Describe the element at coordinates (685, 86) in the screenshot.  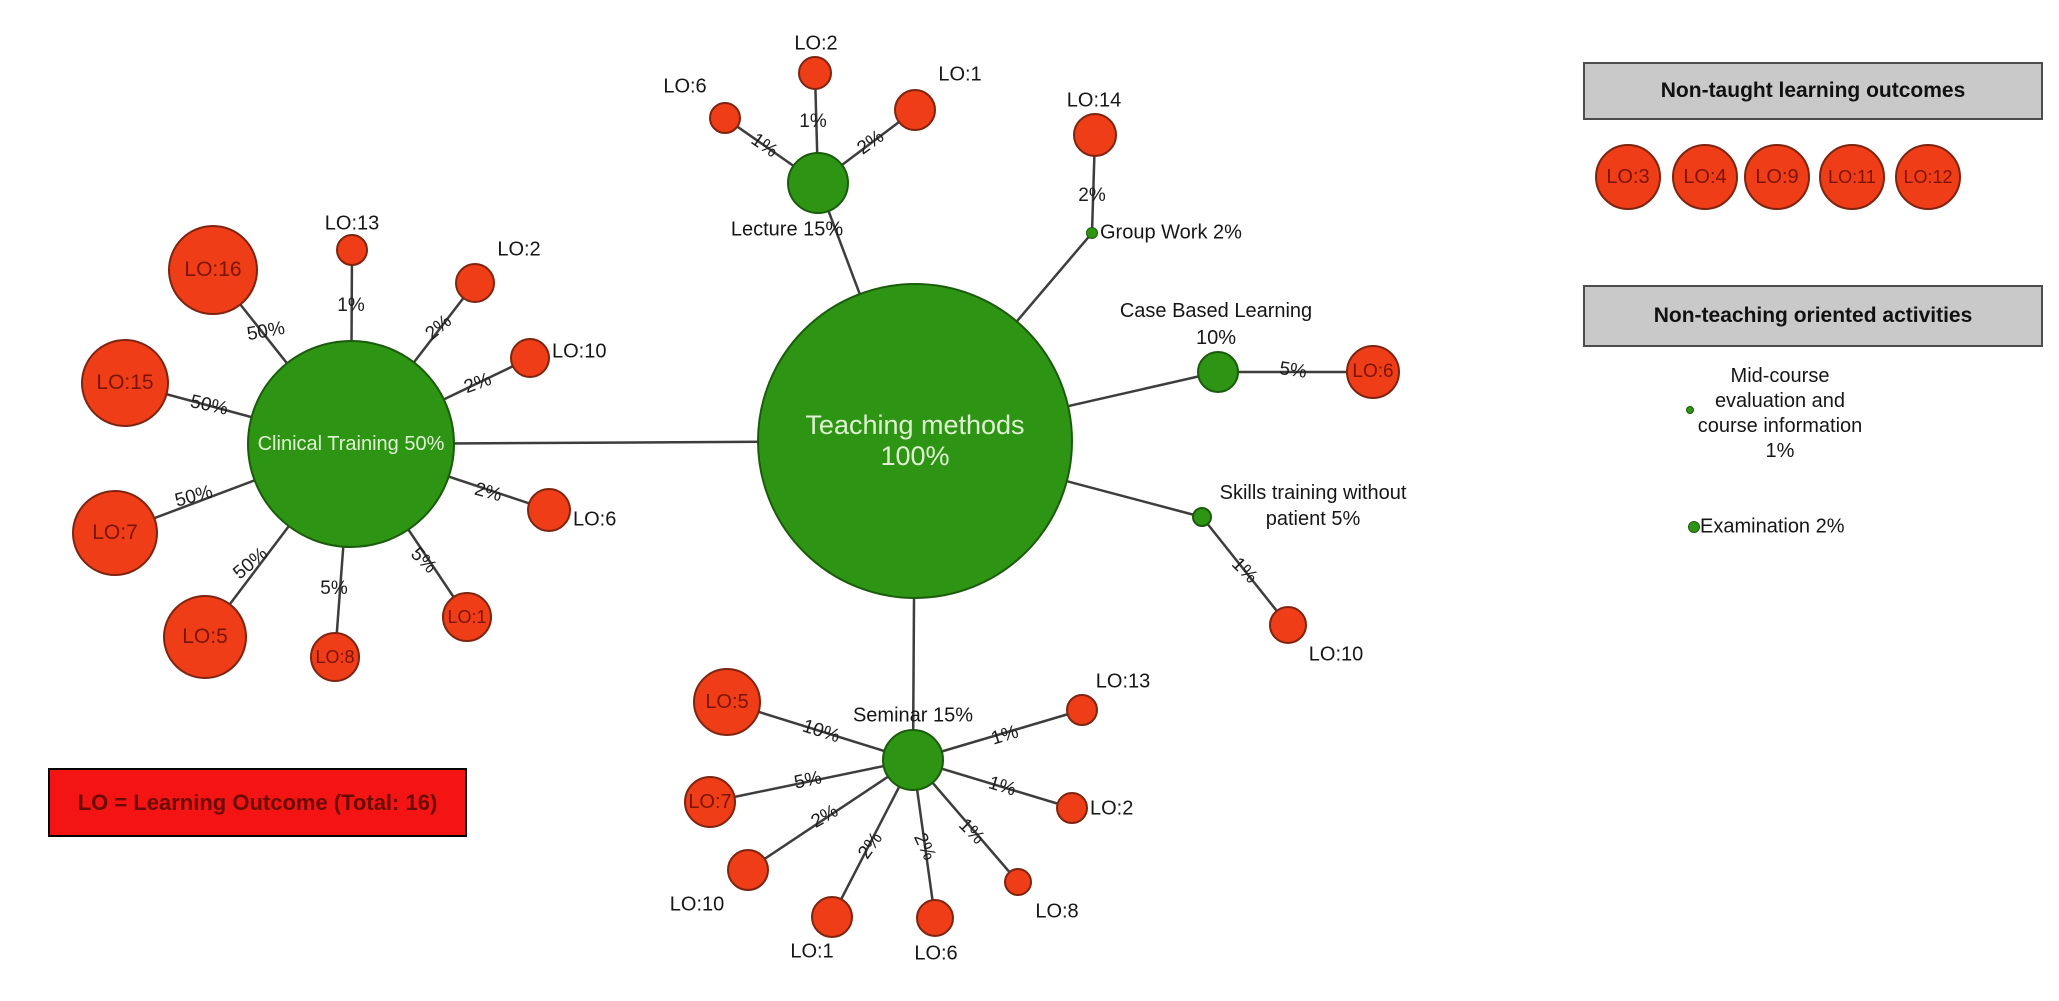
I see `label-lo6-lecture-label: LO:6` at that location.